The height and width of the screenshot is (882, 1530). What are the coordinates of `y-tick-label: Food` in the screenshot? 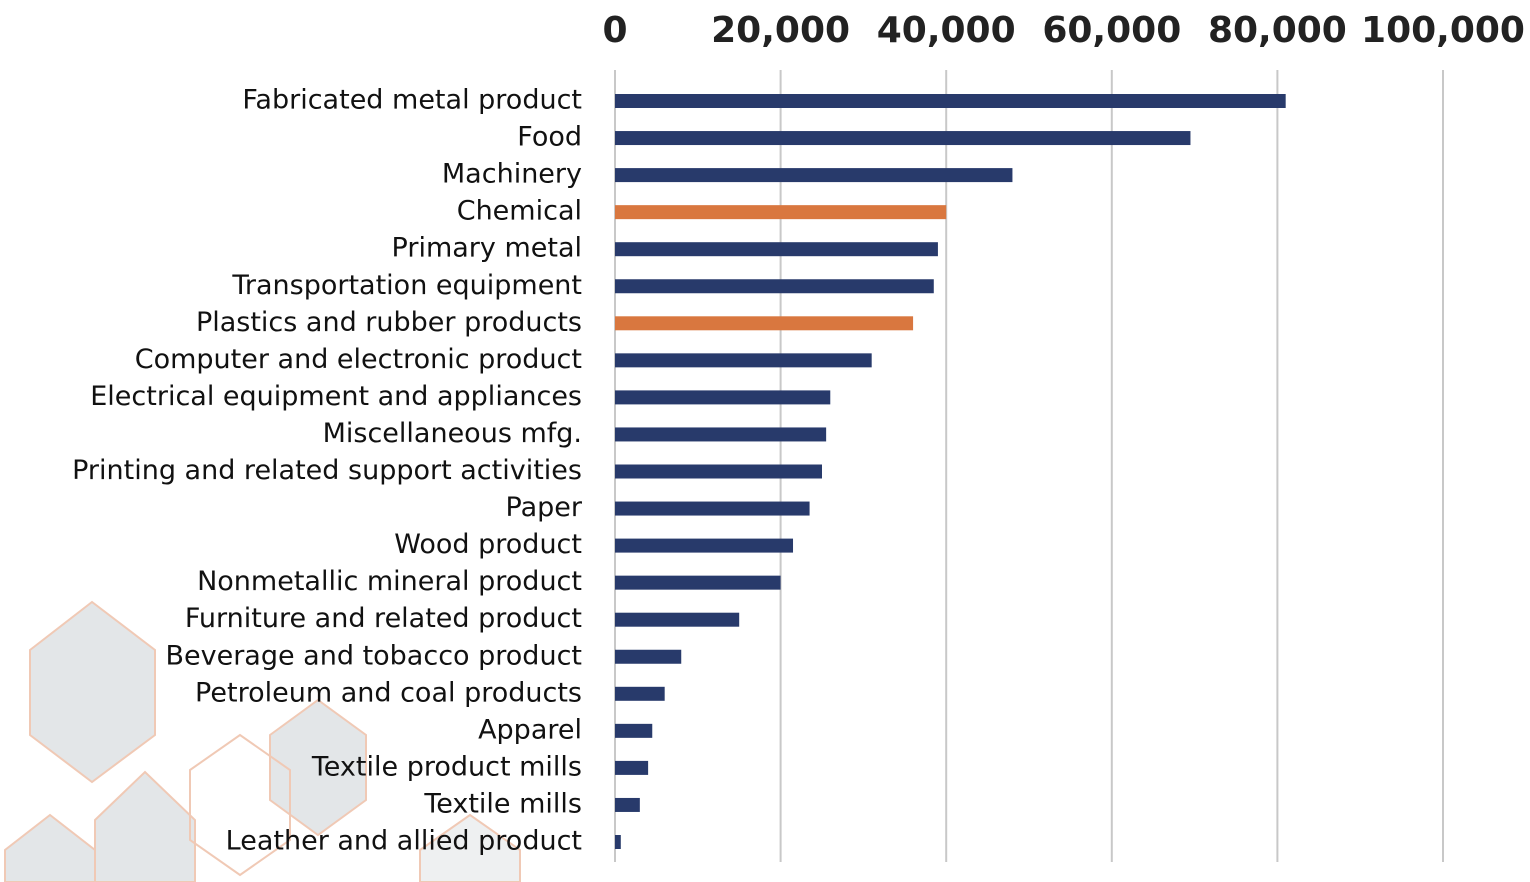 It's located at (549, 137).